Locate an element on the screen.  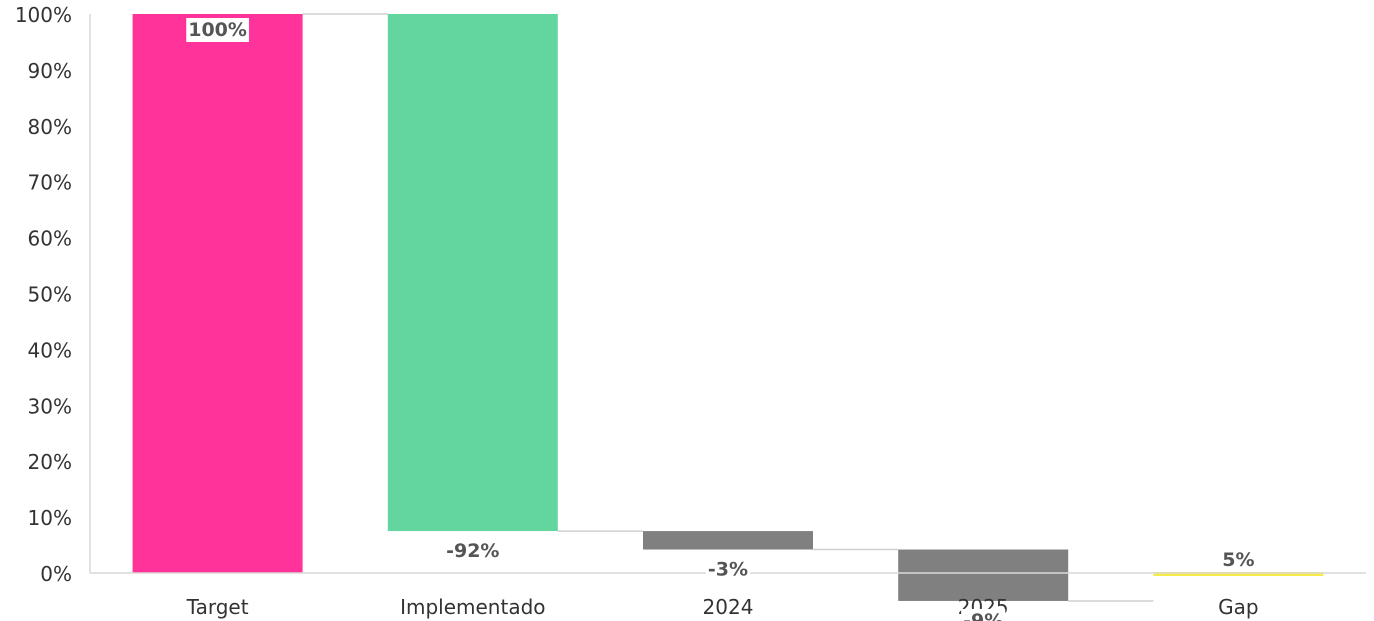
data-label: 5% is located at coordinates (1238, 560).